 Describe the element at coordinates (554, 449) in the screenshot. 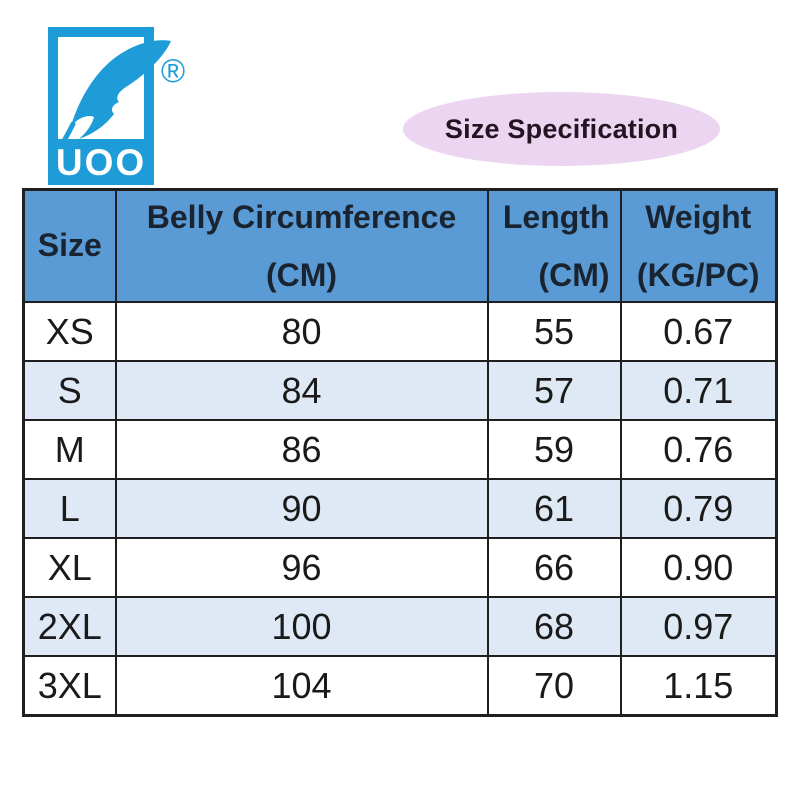

I see `cell-length: 59` at that location.